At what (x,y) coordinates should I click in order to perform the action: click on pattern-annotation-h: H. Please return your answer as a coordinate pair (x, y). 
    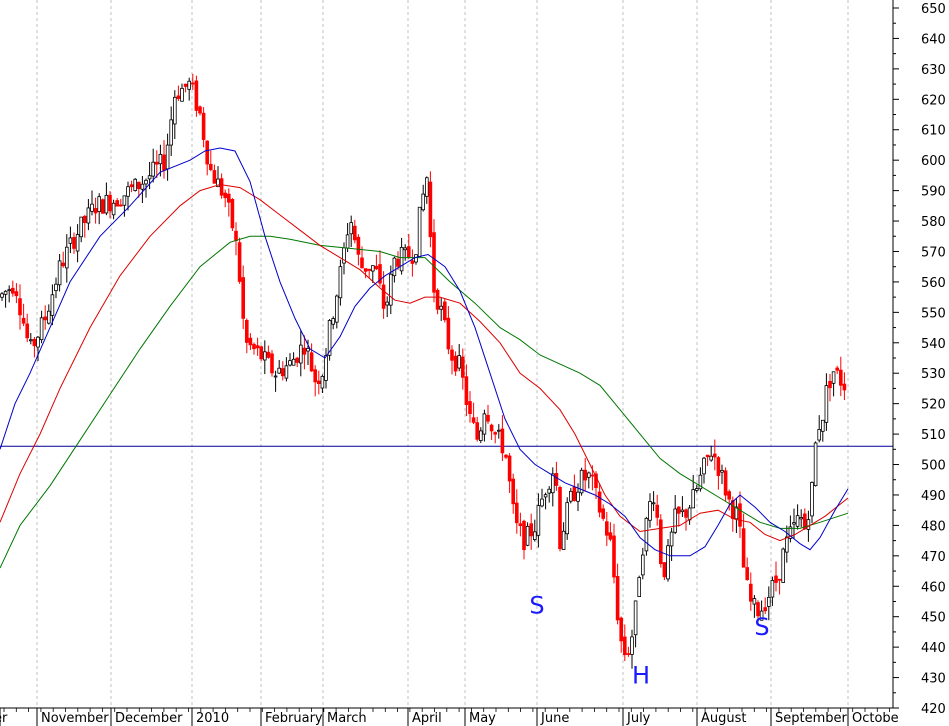
    Looking at the image, I should click on (641, 676).